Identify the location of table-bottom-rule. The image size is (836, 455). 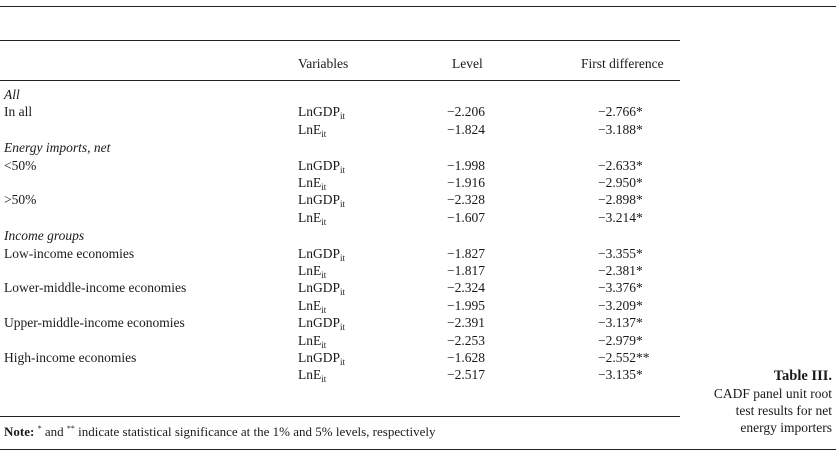
(340, 416).